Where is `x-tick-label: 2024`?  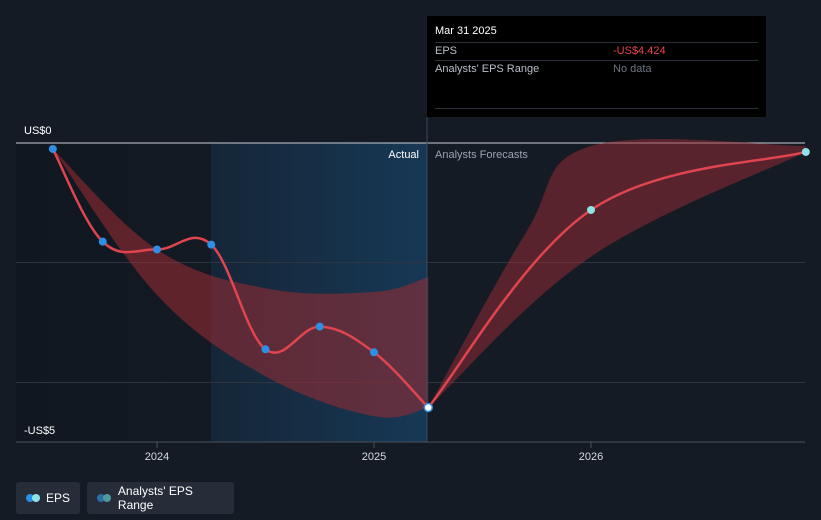 x-tick-label: 2024 is located at coordinates (157, 457).